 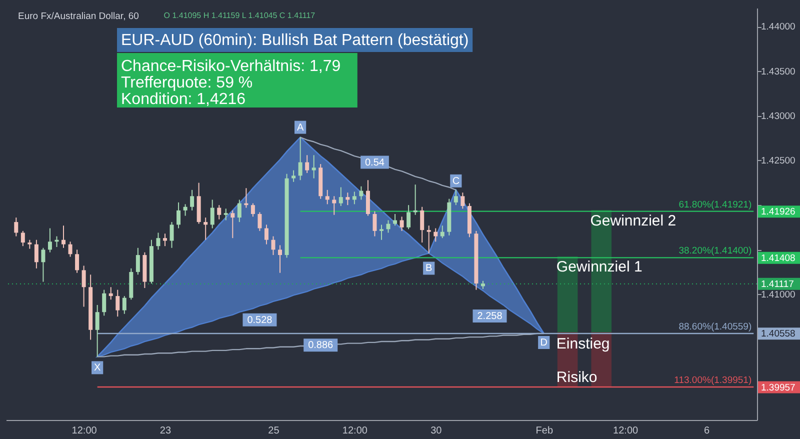 What do you see at coordinates (231, 66) in the screenshot?
I see `annotation: Chance-Risiko-Verhältnis: 1,79` at bounding box center [231, 66].